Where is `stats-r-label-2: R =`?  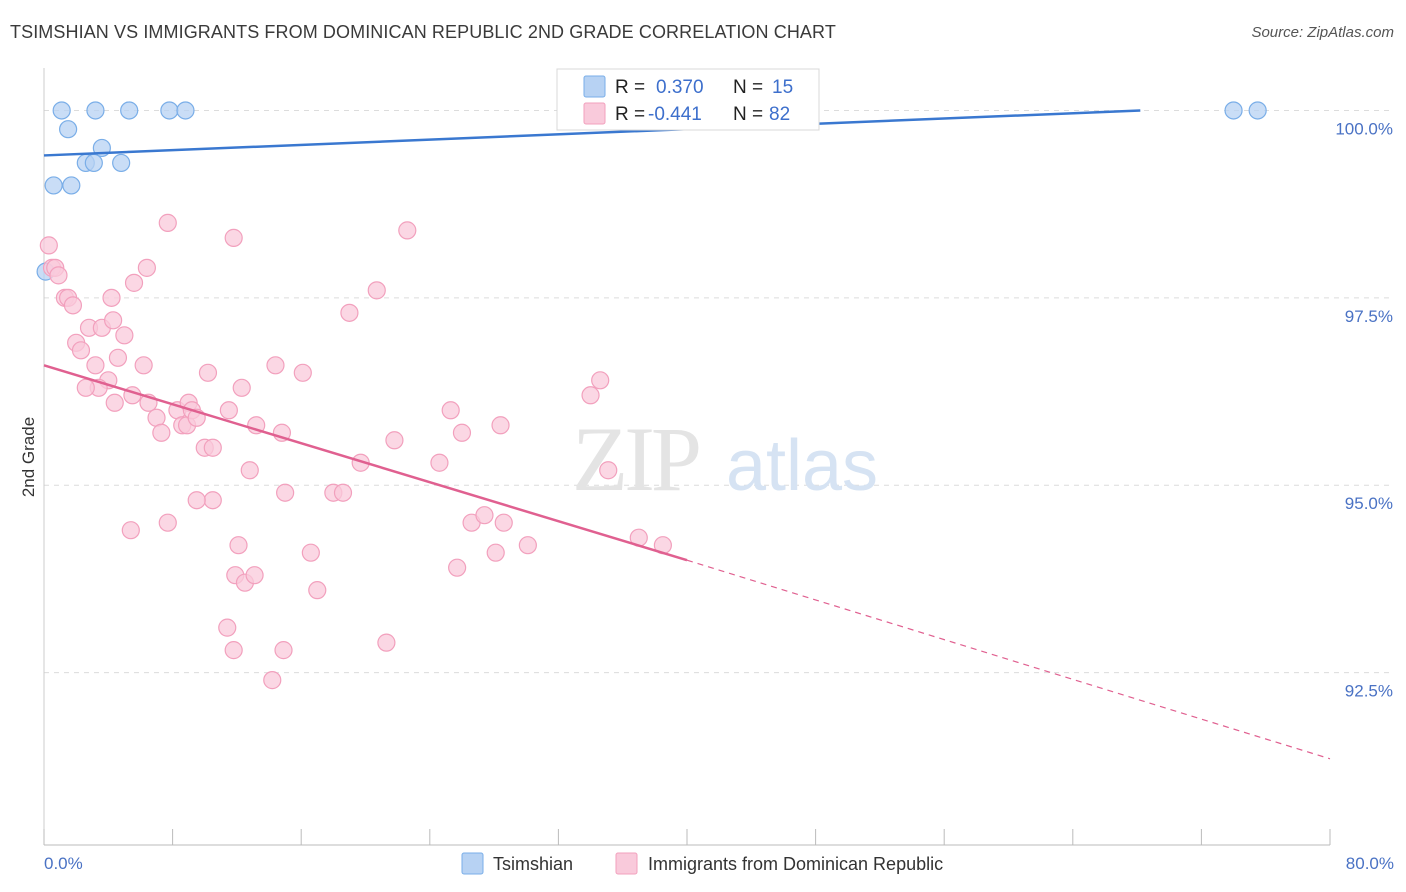
stats-r-label-2: R = is located at coordinates (630, 114).